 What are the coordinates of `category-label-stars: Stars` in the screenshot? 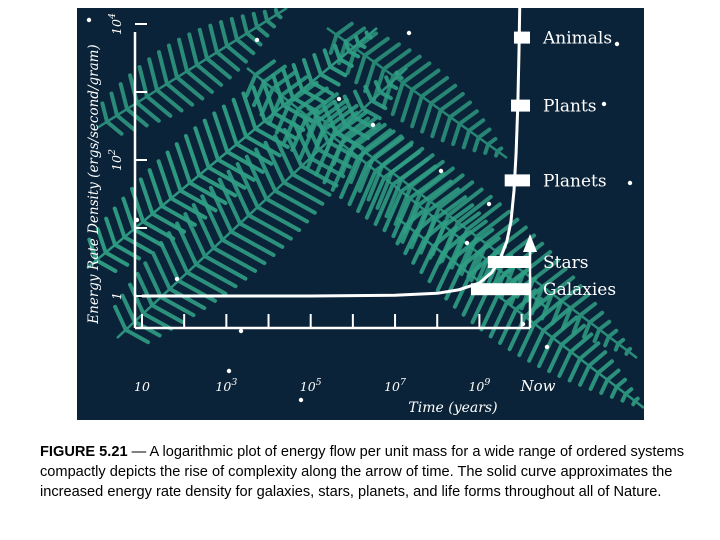 It's located at (565, 263).